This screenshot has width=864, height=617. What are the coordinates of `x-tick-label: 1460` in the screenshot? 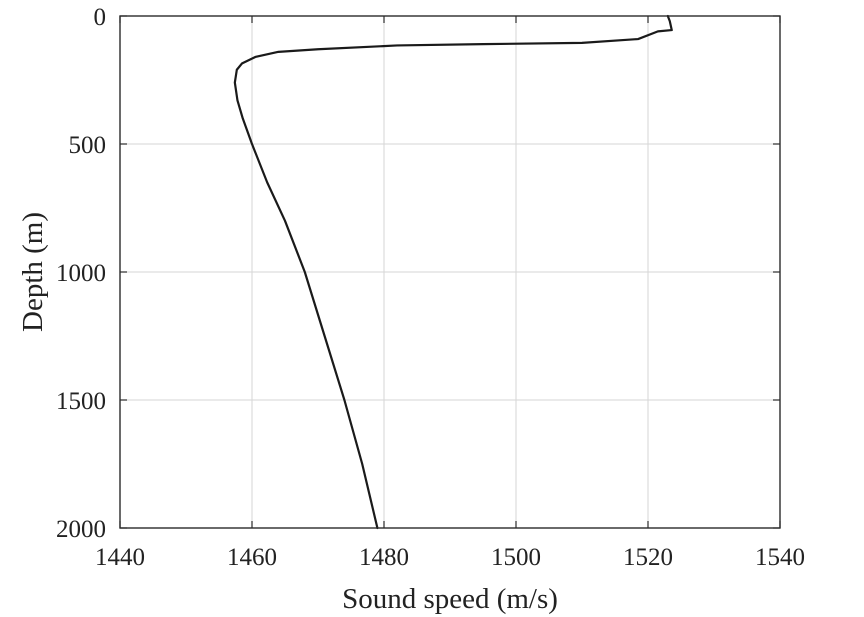 It's located at (252, 557).